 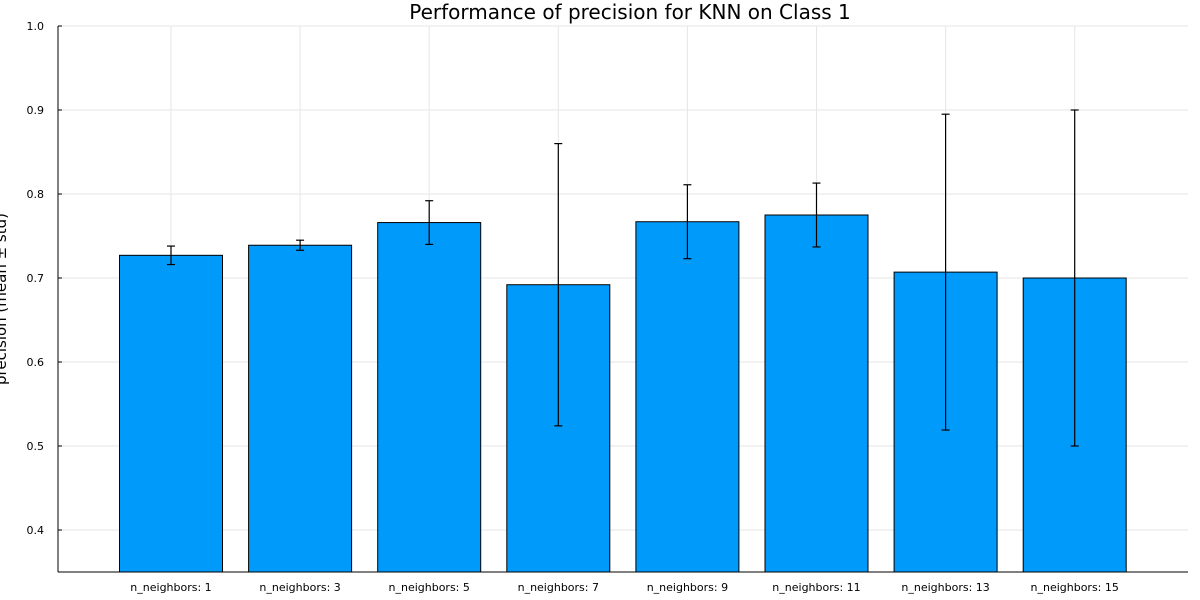 I want to click on y-tick-label: 1.0, so click(x=36, y=26).